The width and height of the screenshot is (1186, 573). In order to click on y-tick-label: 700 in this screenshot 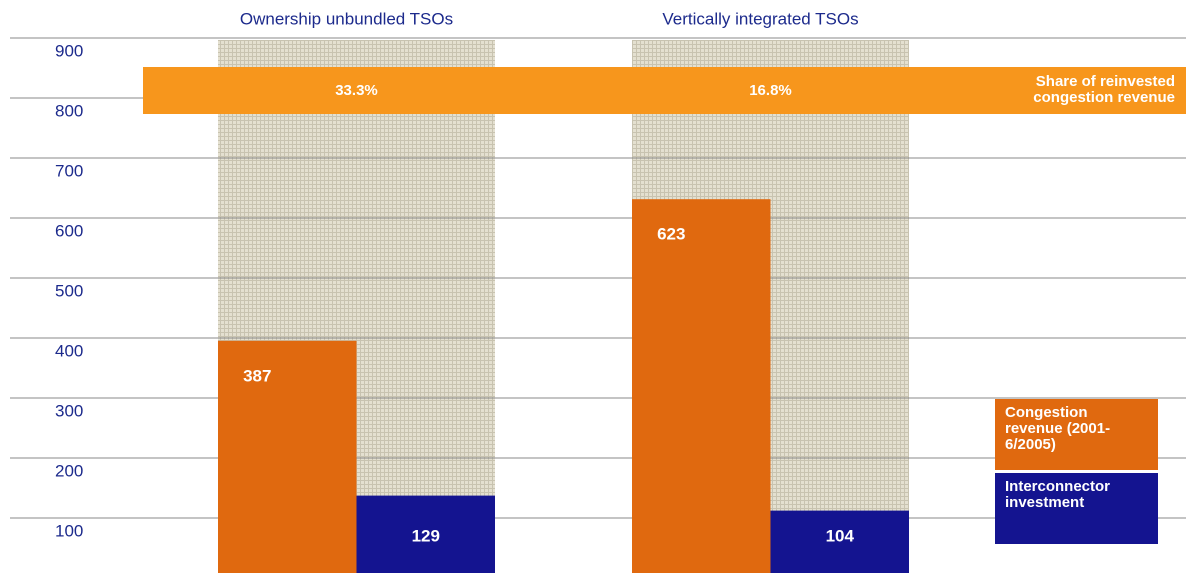, I will do `click(69, 170)`.